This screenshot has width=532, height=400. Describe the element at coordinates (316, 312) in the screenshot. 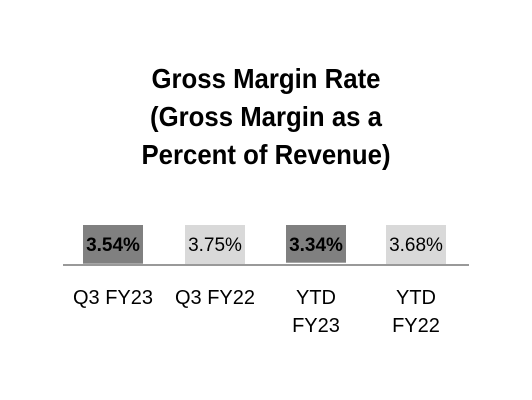

I see `category-label-3: YTD FY23` at that location.